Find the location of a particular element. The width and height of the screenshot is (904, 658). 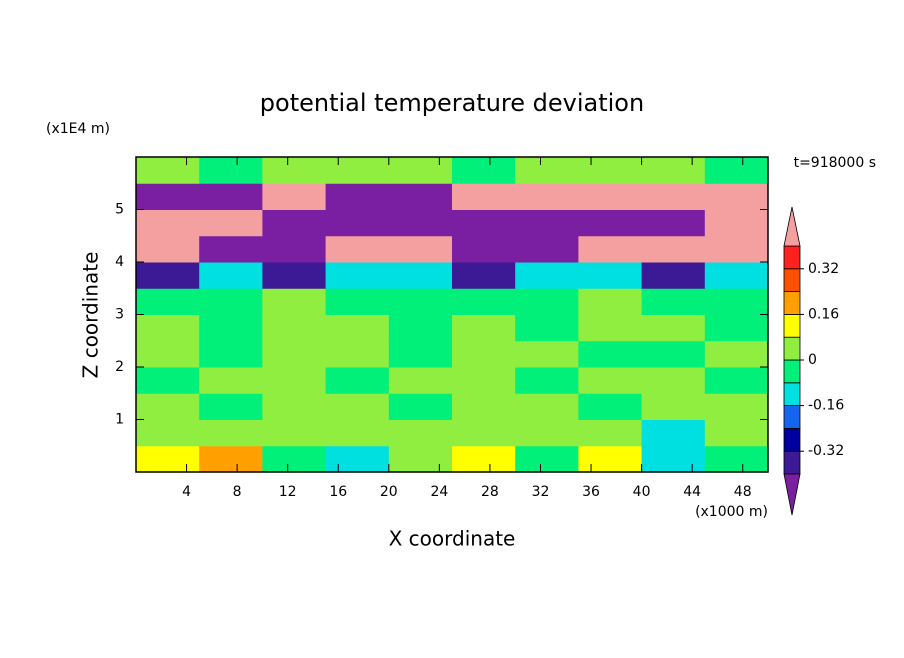

y-tick-label: 1 is located at coordinates (119, 420).